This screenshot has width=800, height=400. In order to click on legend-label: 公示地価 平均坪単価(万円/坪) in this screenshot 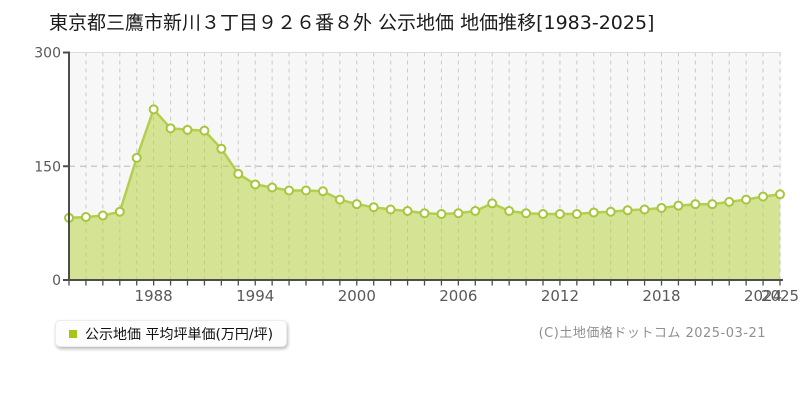, I will do `click(179, 334)`.